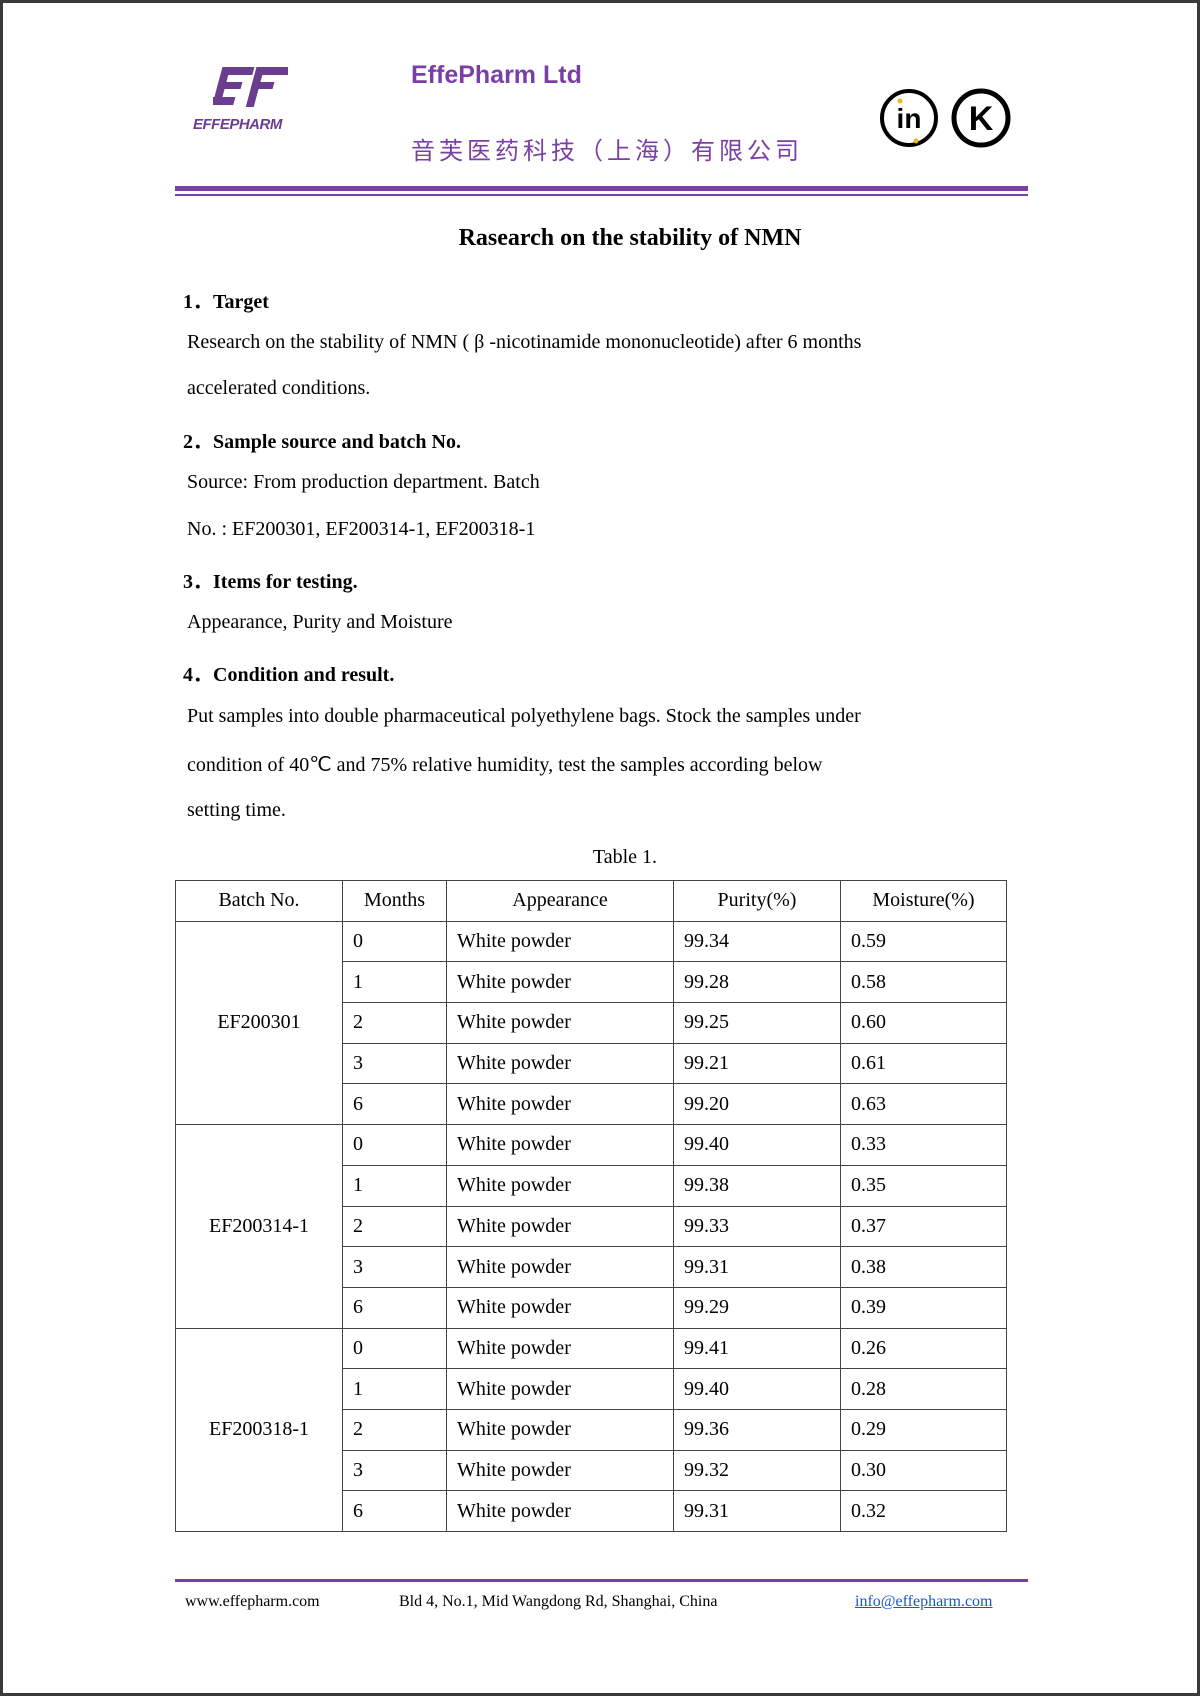 This screenshot has width=1200, height=1696. I want to click on purity-cell: 99.34, so click(757, 941).